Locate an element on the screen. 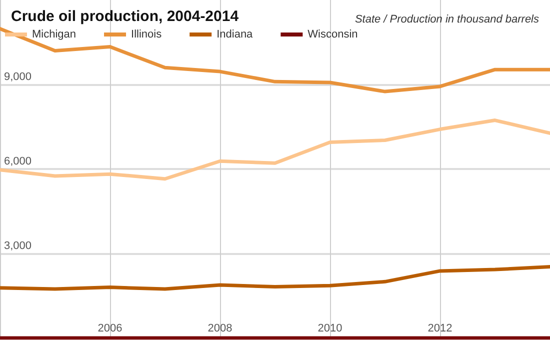 The width and height of the screenshot is (550, 340). y-tick-label: 3,000 is located at coordinates (18, 246).